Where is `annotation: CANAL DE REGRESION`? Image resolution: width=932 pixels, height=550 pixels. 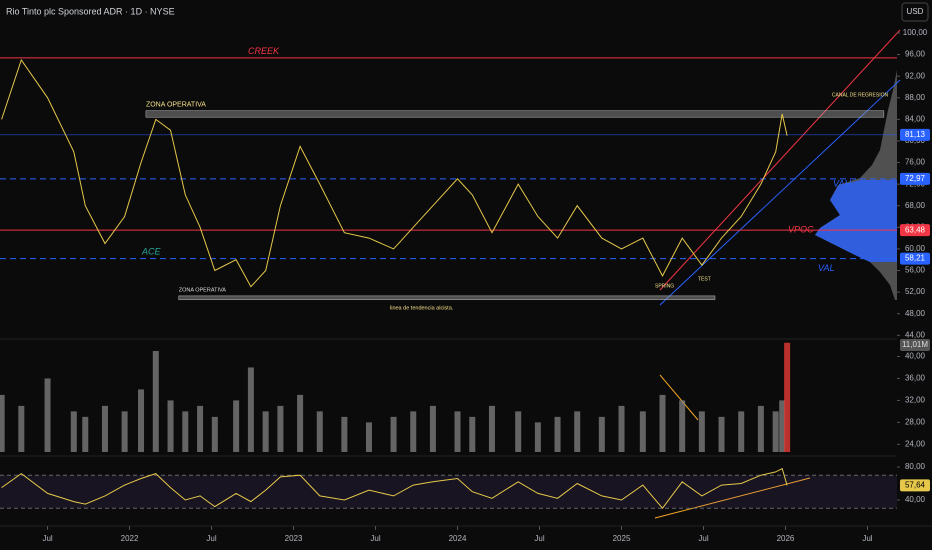 annotation: CANAL DE REGRESION is located at coordinates (860, 95).